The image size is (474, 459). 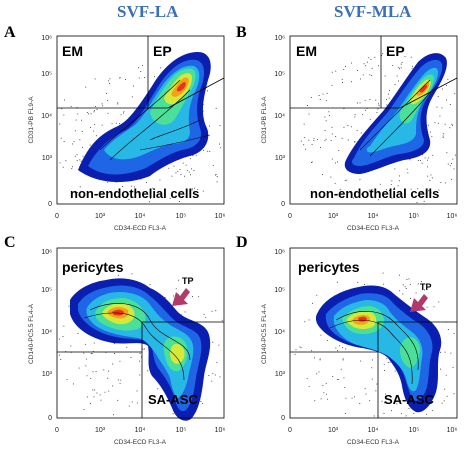 I want to click on tp-arrow-c, so click(x=181, y=297).